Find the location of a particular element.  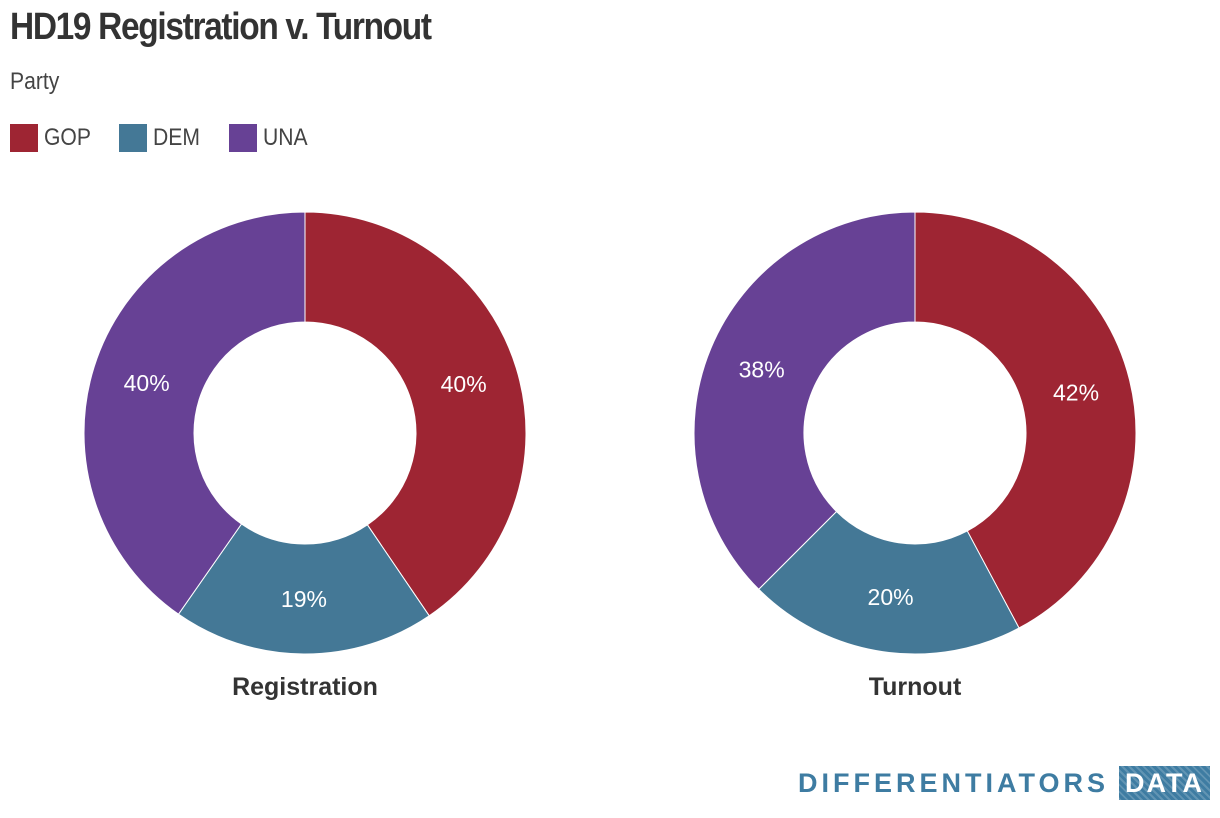

brand-logo: DIFFERENTIATORS DATA is located at coordinates (1004, 783).